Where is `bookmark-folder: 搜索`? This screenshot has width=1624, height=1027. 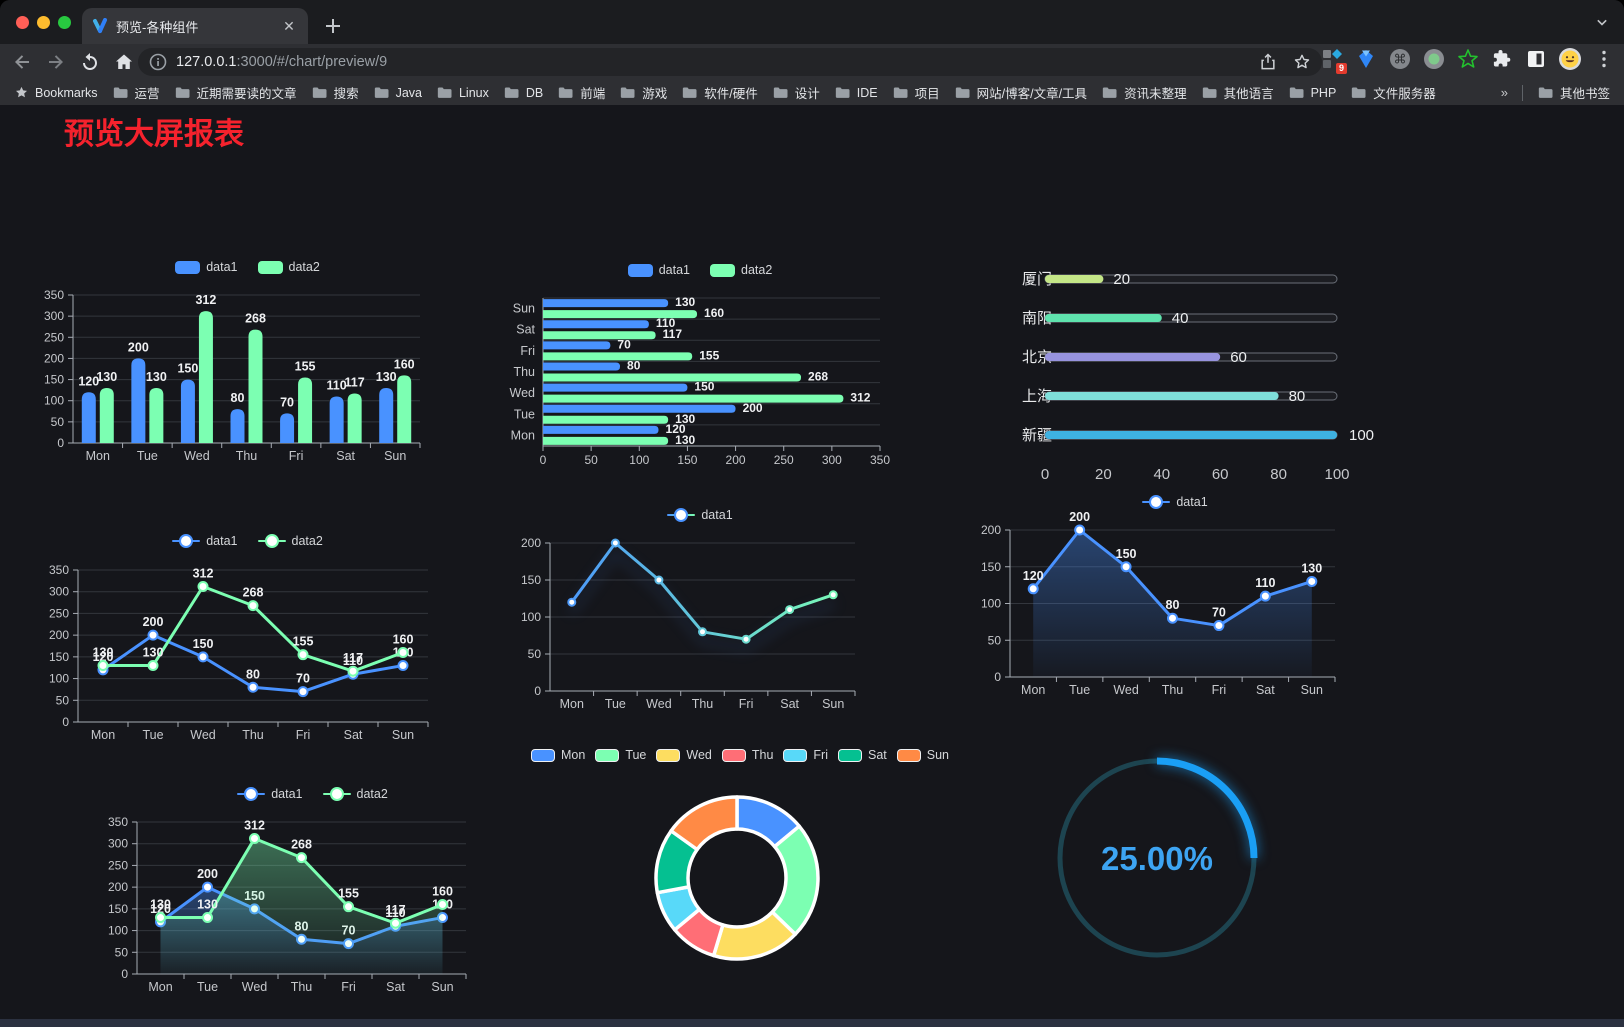 bookmark-folder: 搜索 is located at coordinates (335, 92).